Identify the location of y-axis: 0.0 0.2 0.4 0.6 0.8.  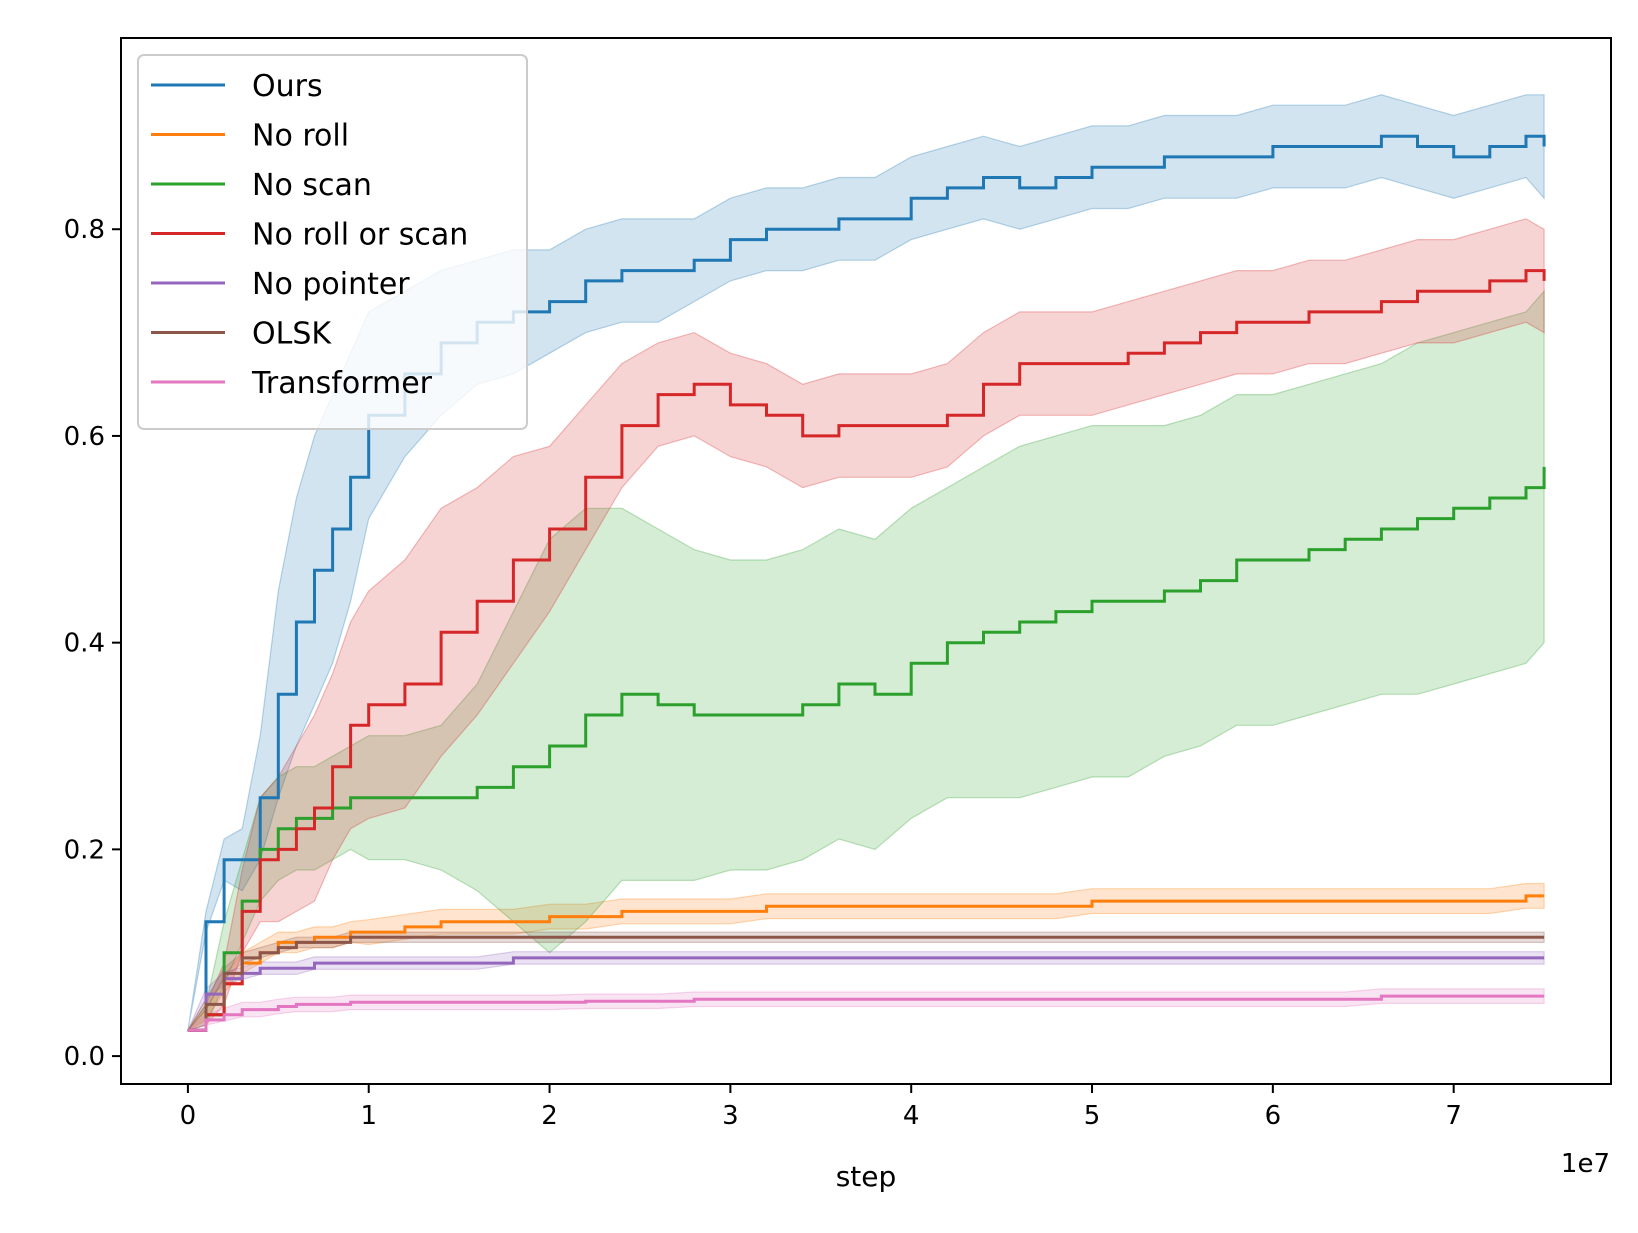
(92, 643).